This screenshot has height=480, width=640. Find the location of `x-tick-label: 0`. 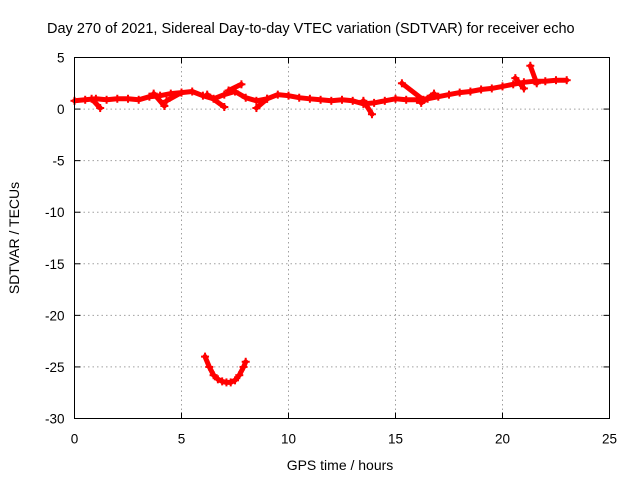

x-tick-label: 0 is located at coordinates (75, 439).